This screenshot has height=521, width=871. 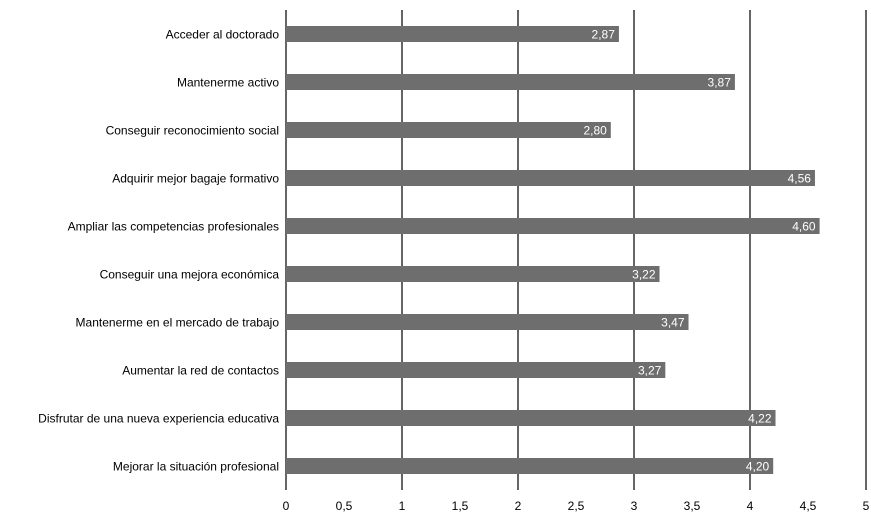 I want to click on category-label: Mantenerme en el mercado de trabajo, so click(x=178, y=323).